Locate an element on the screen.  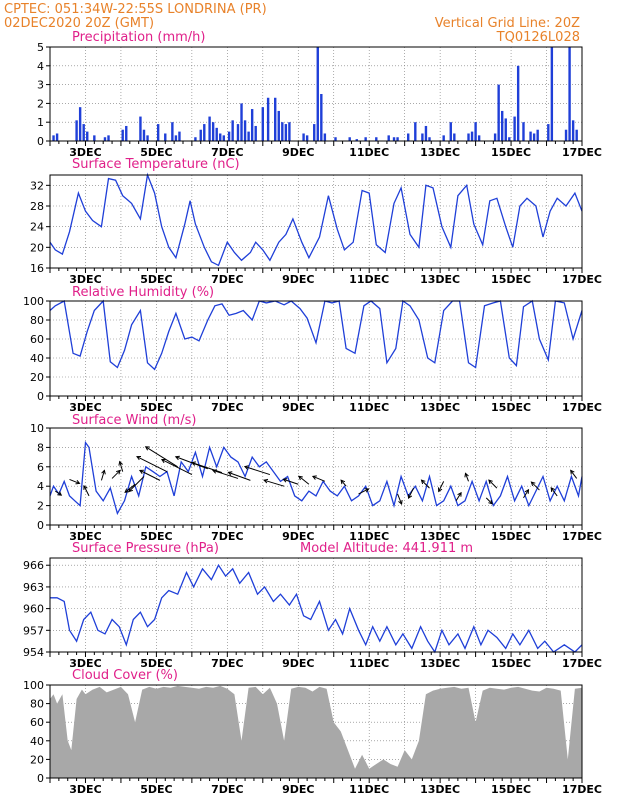
precip-xtick-label: 9DEC is located at coordinates (298, 152).